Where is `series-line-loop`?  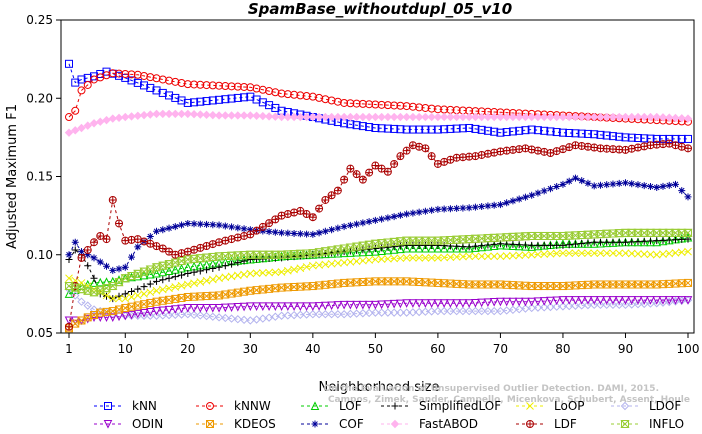 series-line-loop is located at coordinates (378, 275).